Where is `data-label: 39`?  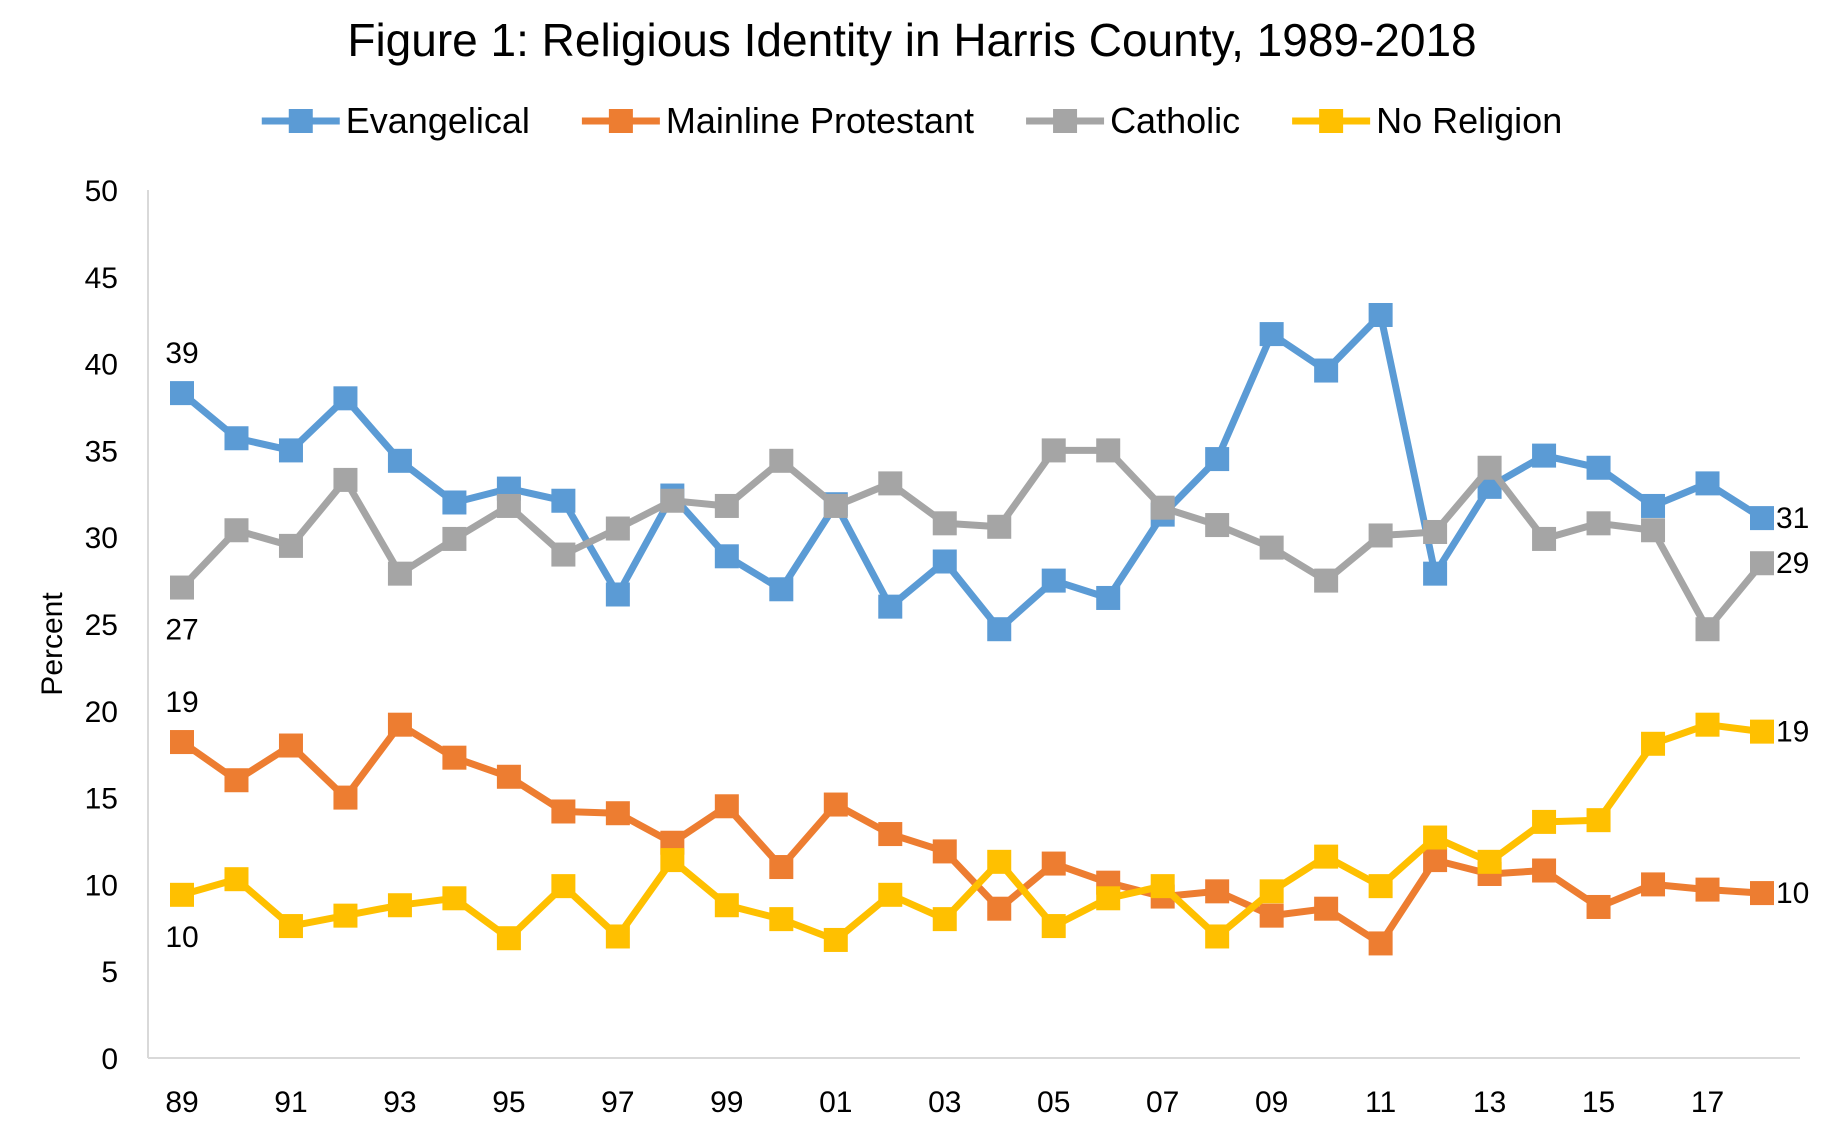 data-label: 39 is located at coordinates (181, 353).